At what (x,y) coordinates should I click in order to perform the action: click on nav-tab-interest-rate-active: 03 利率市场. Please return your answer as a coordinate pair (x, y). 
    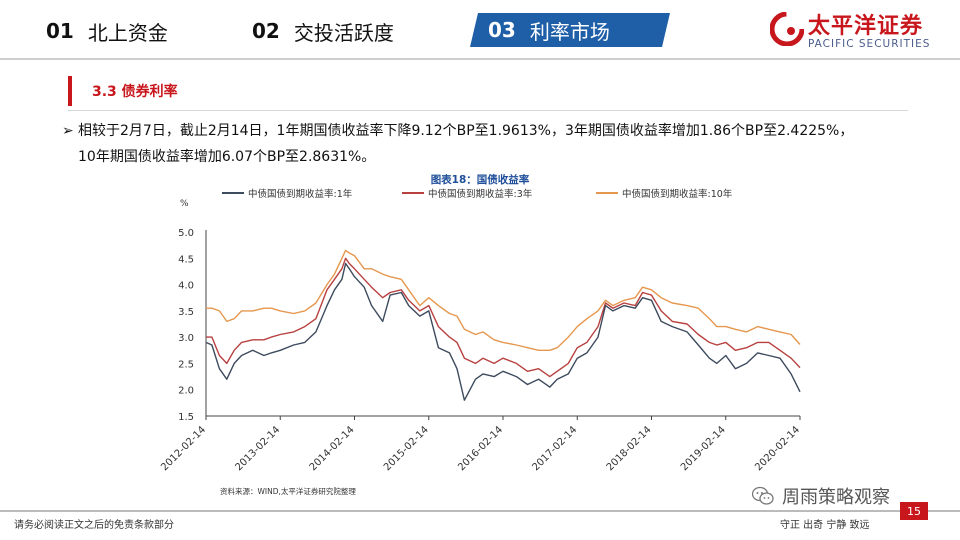
    Looking at the image, I should click on (570, 30).